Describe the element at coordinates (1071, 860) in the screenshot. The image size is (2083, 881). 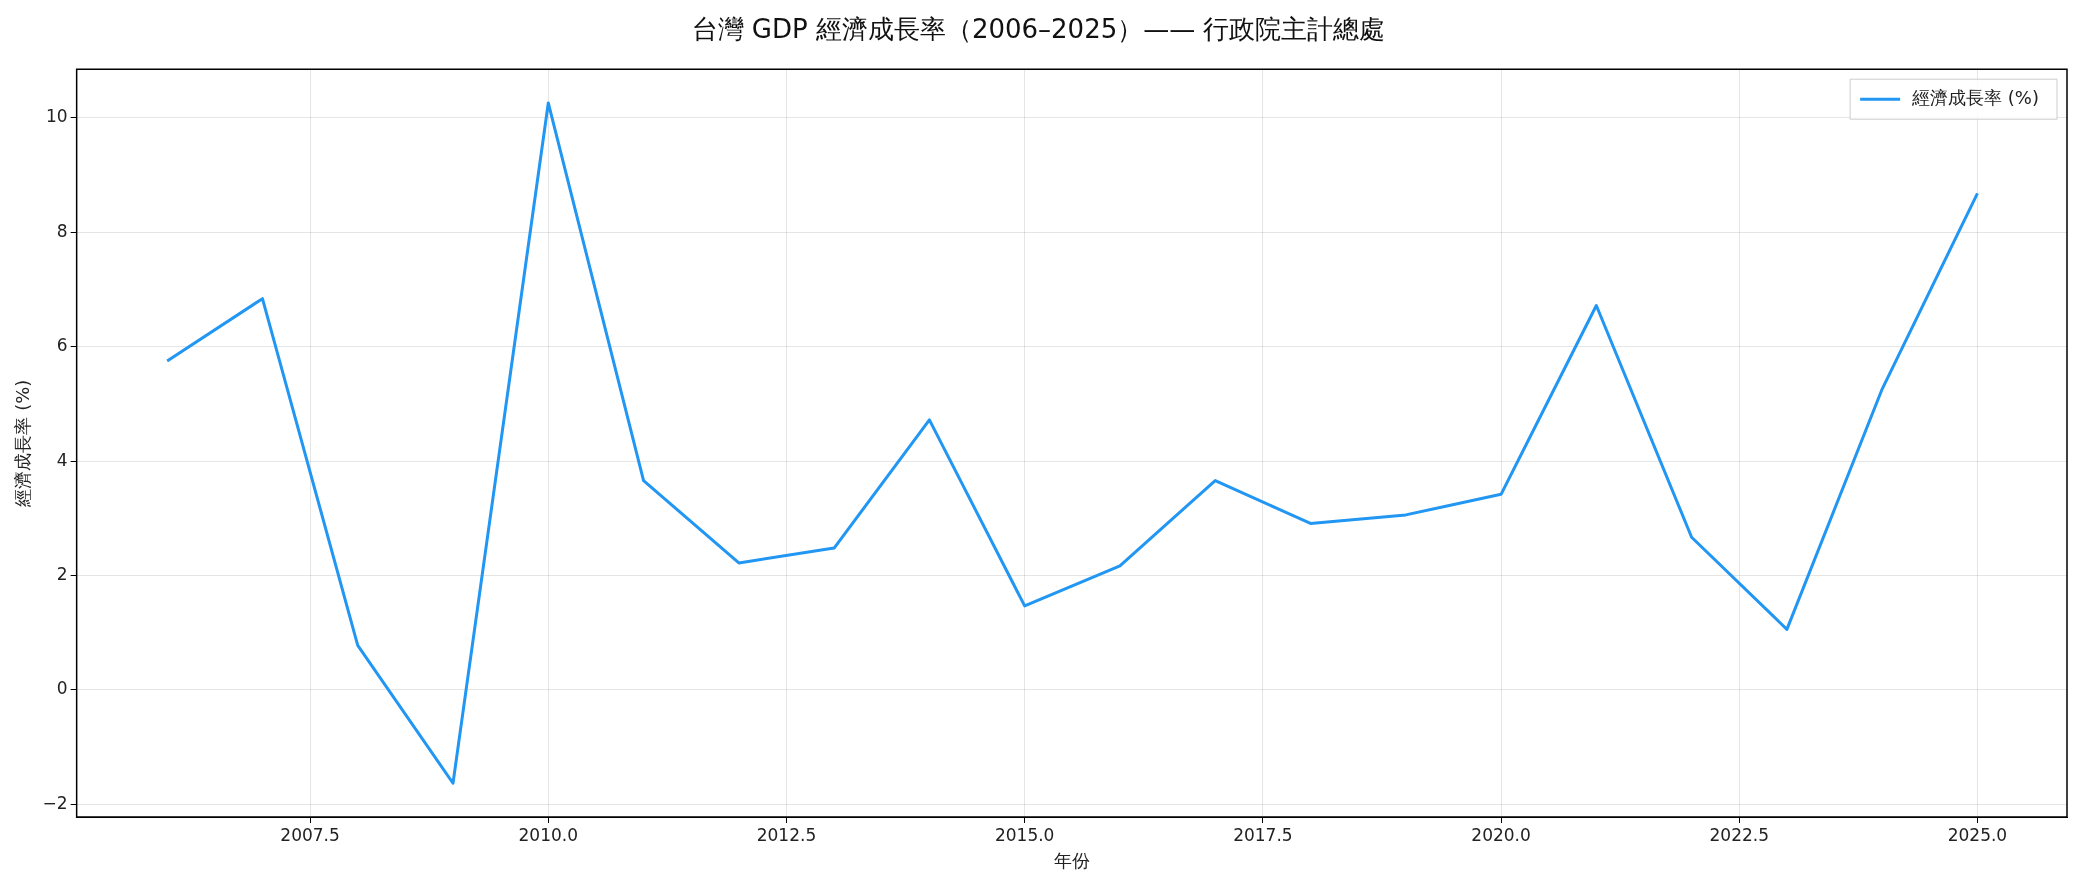
I see `x-axis-title: 年份` at that location.